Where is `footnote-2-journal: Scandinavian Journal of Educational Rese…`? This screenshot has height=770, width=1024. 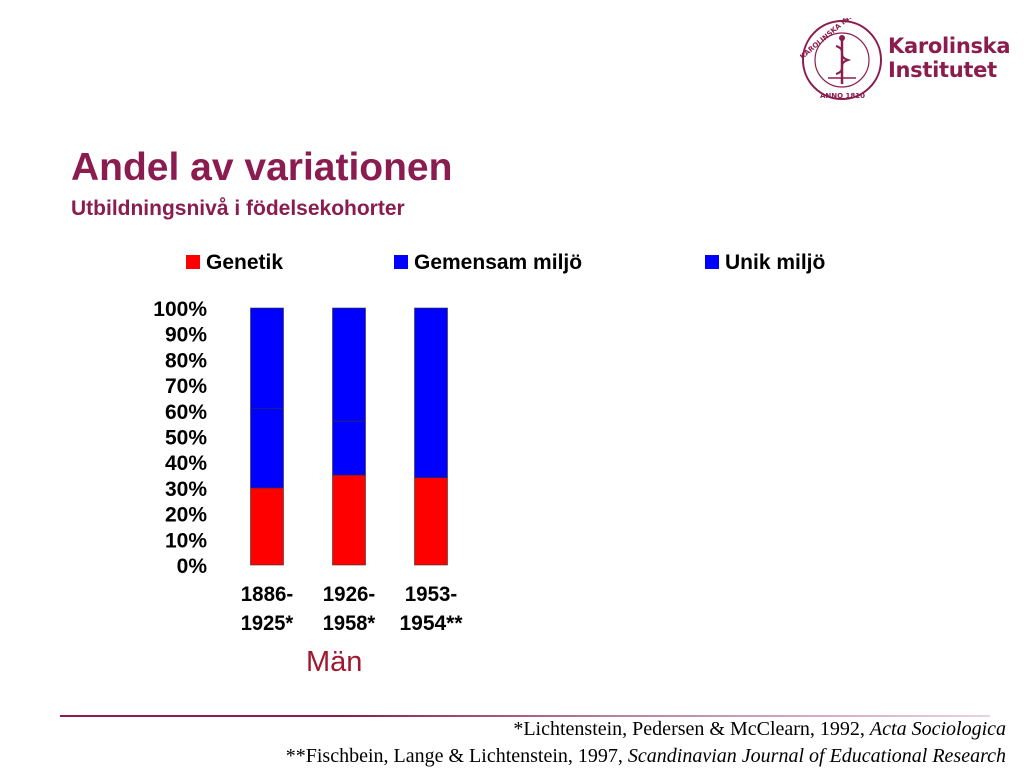
footnote-2-journal: Scandinavian Journal of Educational Rese… is located at coordinates (816, 756).